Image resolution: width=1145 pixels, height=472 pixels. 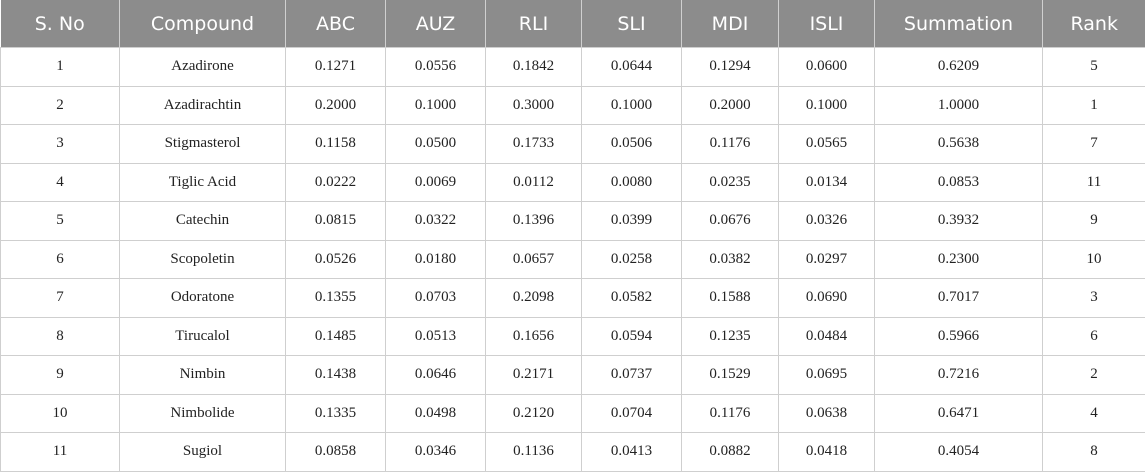 I want to click on cell-s-no: 7, so click(x=60, y=298).